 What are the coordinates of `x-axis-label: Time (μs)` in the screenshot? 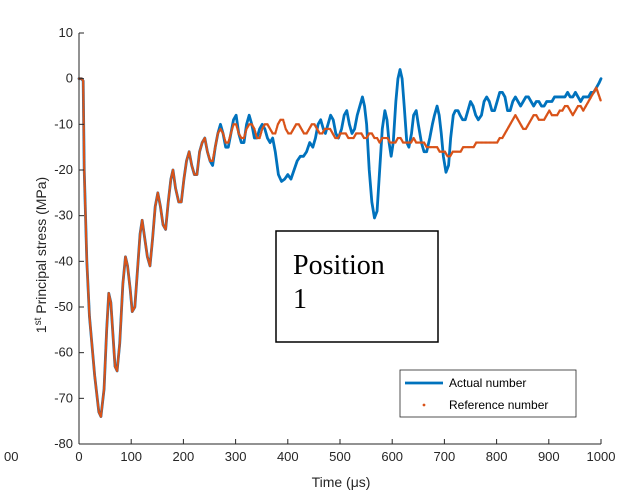 It's located at (341, 482).